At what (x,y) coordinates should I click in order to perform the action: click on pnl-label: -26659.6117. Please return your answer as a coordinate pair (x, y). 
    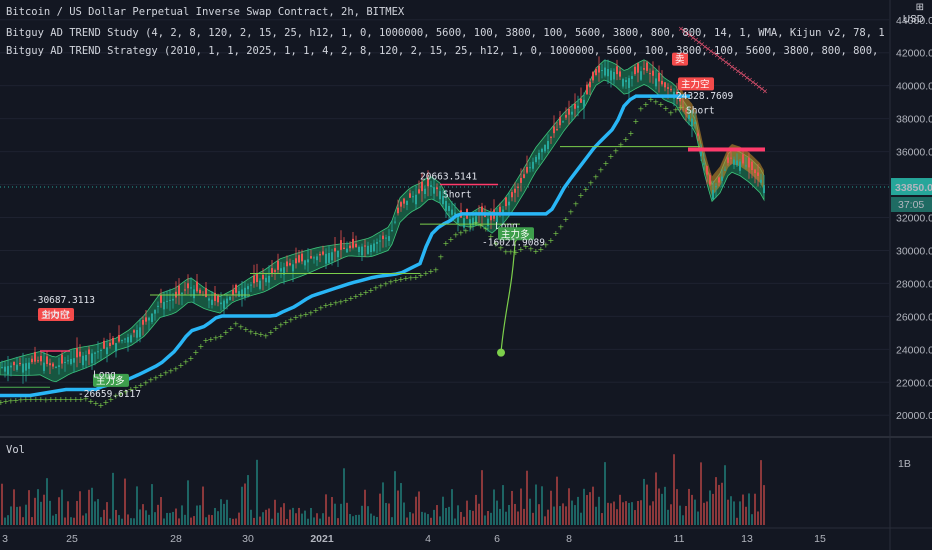
    Looking at the image, I should click on (109, 394).